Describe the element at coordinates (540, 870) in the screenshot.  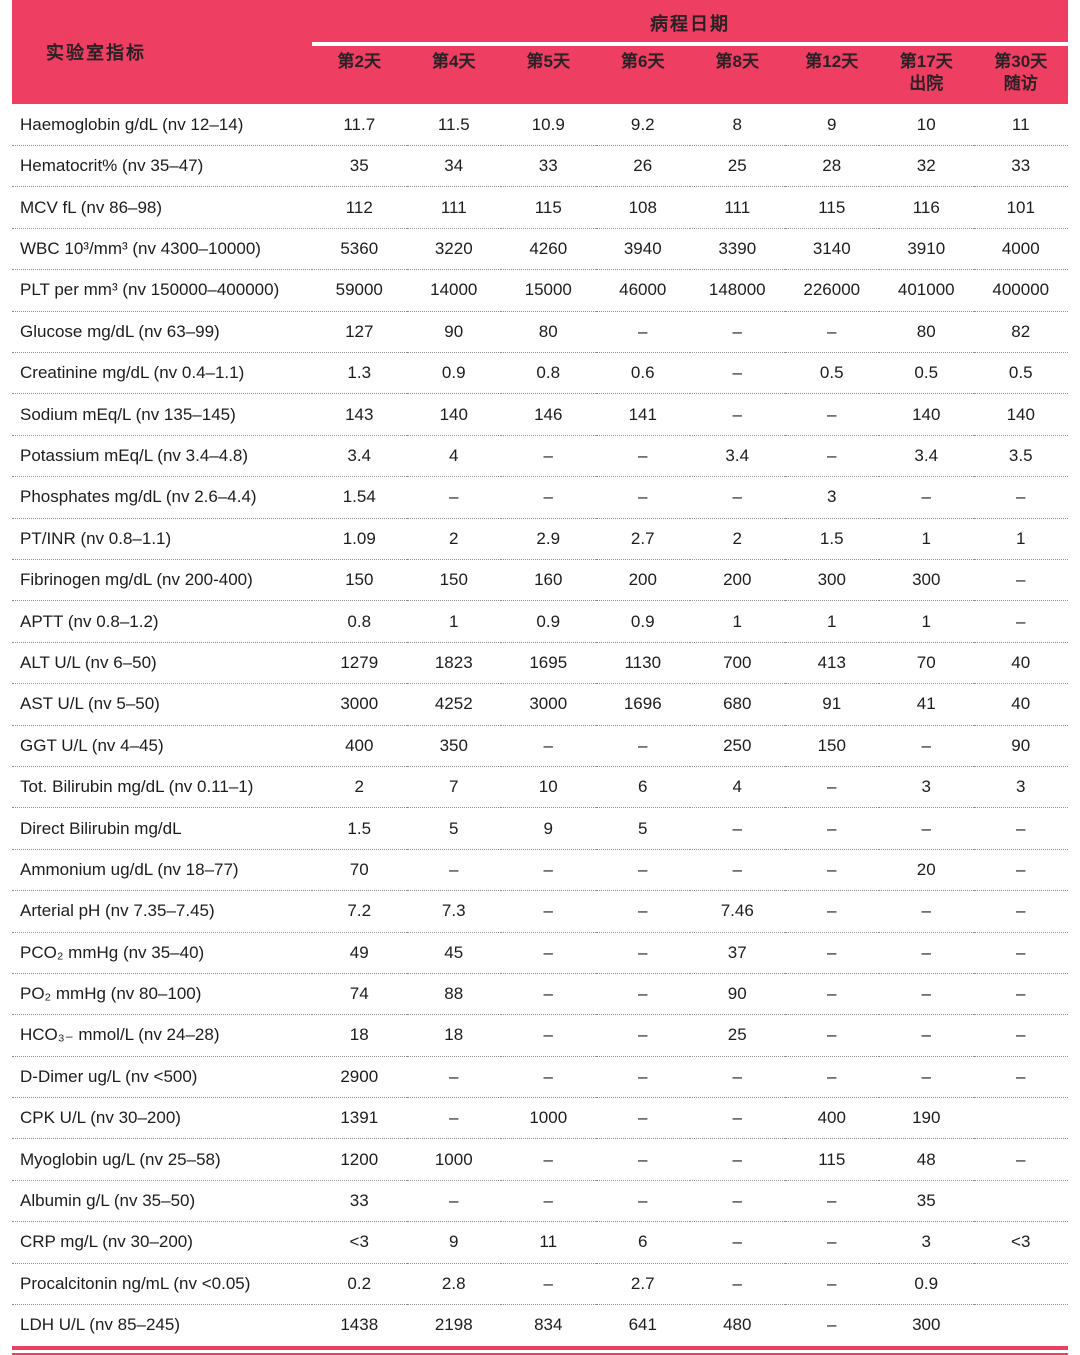
I see `table-row: Ammonium ug/dL (nv 18–77) 70– – – – –20–` at that location.